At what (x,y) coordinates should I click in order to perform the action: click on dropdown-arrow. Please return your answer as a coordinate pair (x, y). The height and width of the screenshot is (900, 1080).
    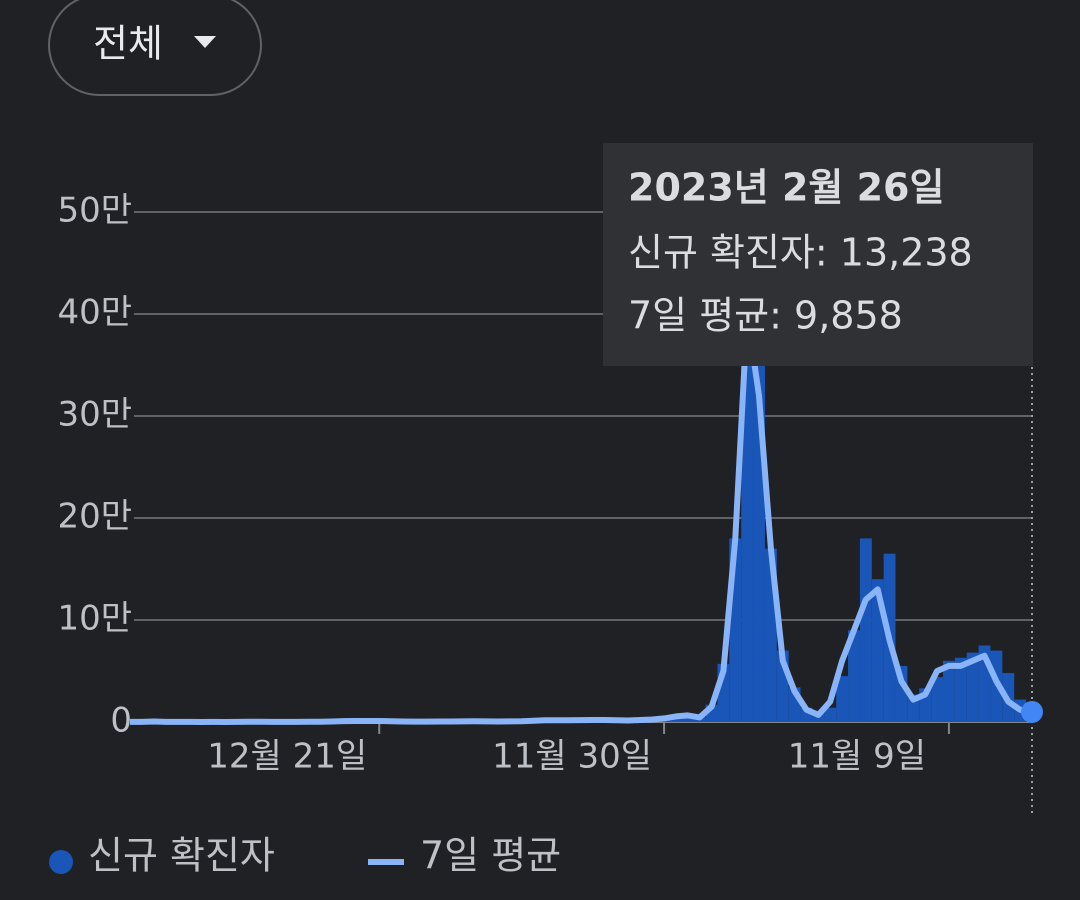
    Looking at the image, I should click on (205, 42).